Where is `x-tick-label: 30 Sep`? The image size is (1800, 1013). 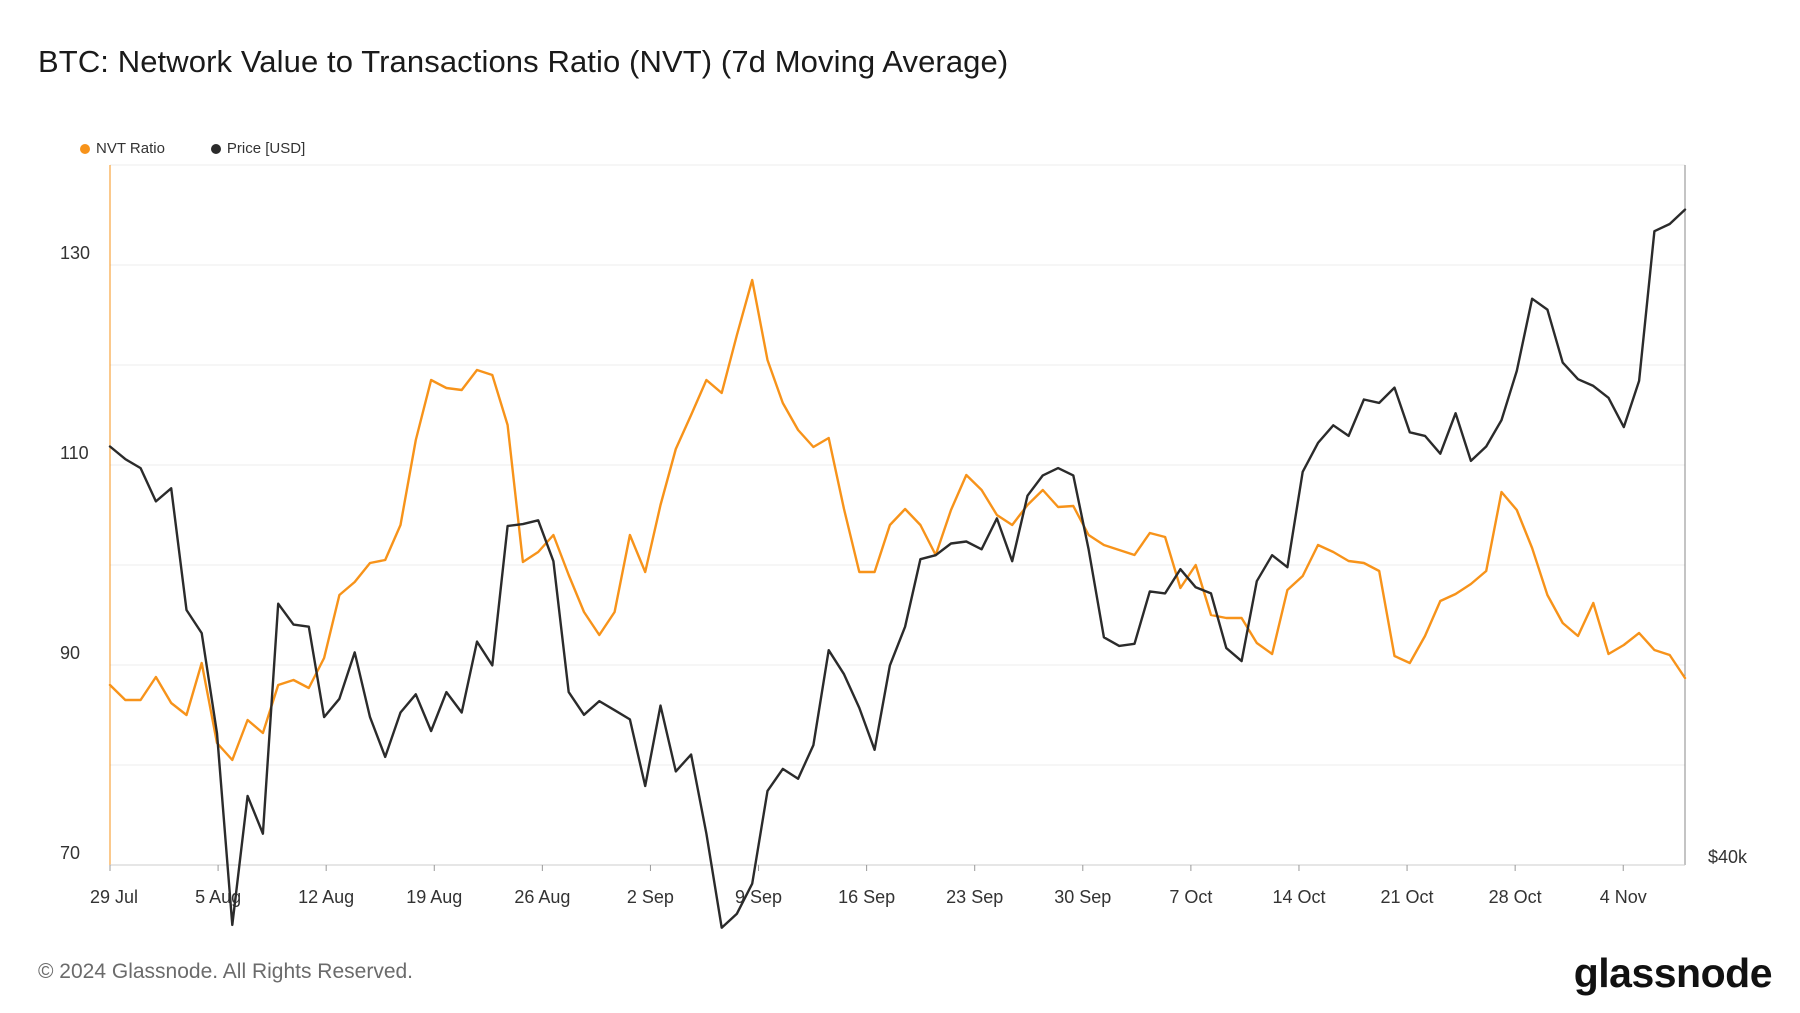 x-tick-label: 30 Sep is located at coordinates (1082, 897).